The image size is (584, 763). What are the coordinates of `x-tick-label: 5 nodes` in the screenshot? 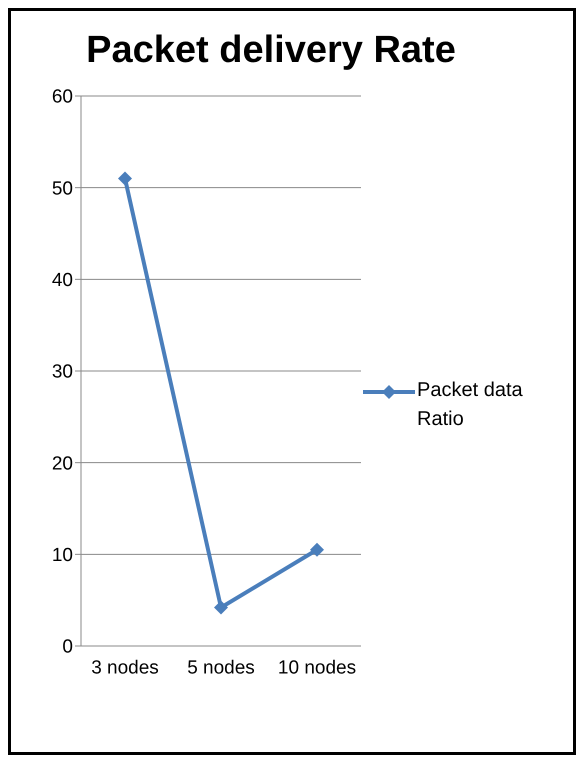 It's located at (221, 667).